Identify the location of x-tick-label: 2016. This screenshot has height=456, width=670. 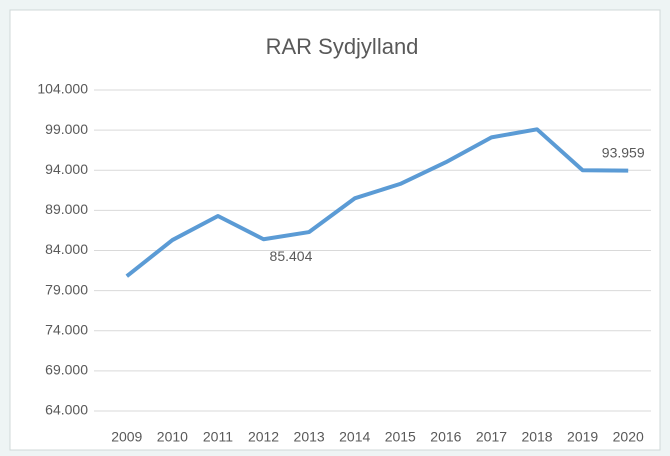
(445, 437).